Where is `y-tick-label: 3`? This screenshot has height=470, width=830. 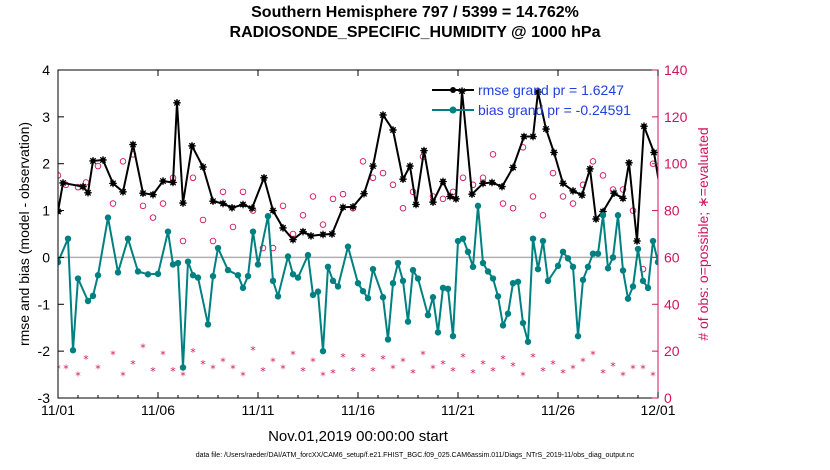
y-tick-label: 3 is located at coordinates (46, 117).